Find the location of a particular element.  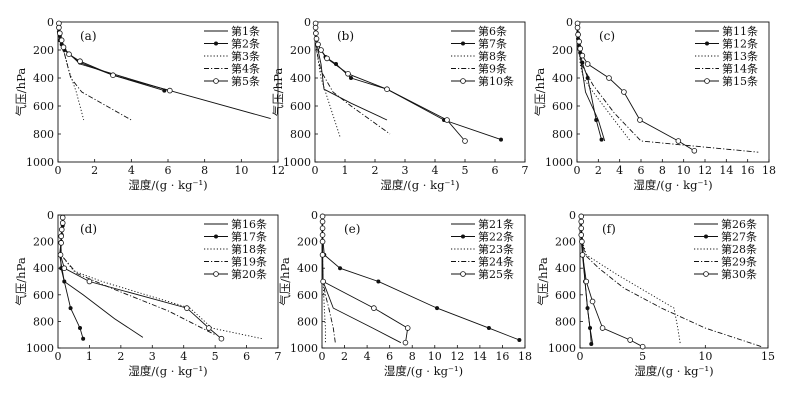

legend-label: 第29条 is located at coordinates (739, 262).